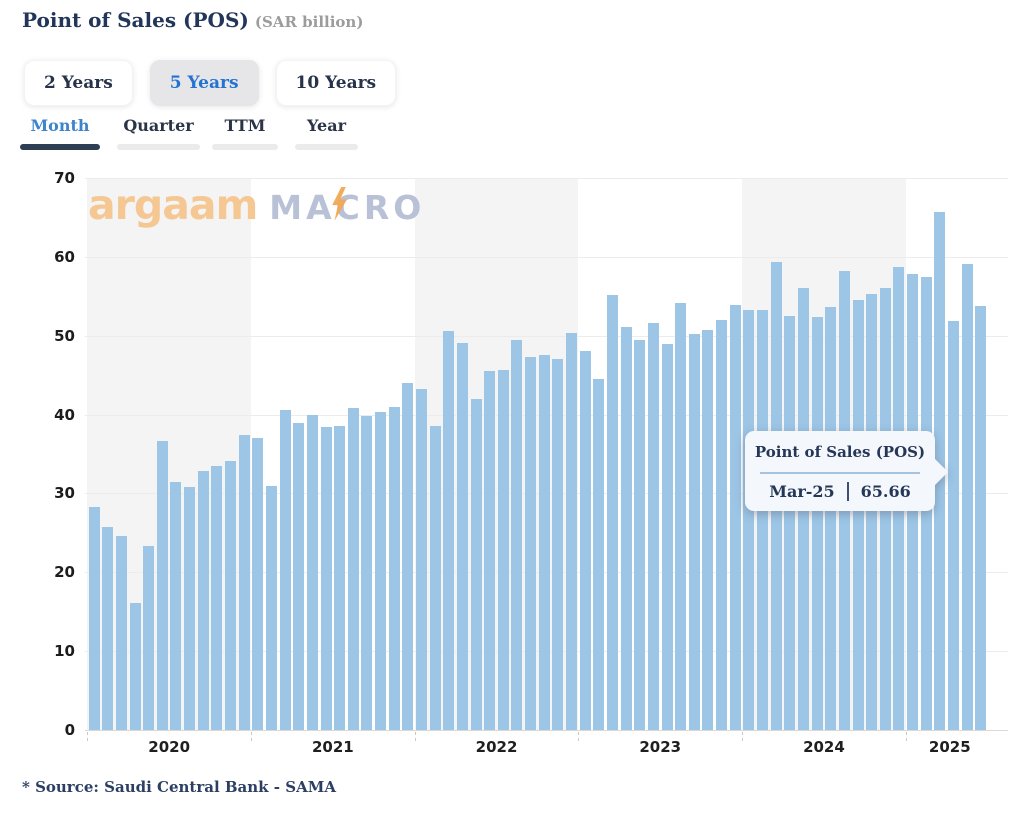  Describe the element at coordinates (326, 125) in the screenshot. I see `tab-year-label: Year` at that location.